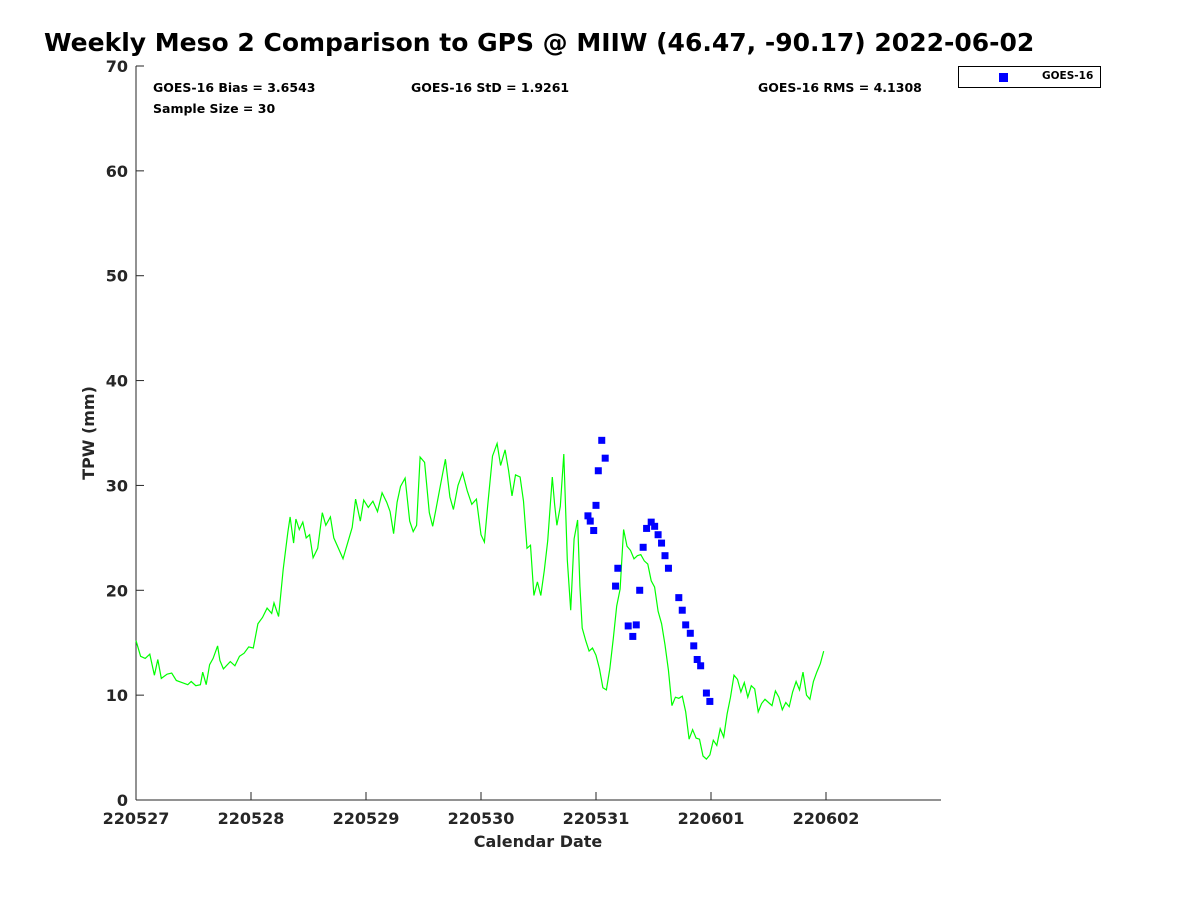  What do you see at coordinates (1003, 77) in the screenshot?
I see `legend-marker-square` at bounding box center [1003, 77].